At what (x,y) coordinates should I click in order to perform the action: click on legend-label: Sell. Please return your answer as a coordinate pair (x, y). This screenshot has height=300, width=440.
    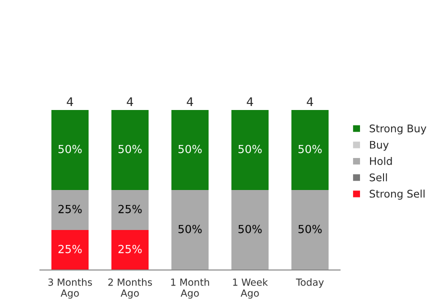
    Looking at the image, I should click on (378, 177).